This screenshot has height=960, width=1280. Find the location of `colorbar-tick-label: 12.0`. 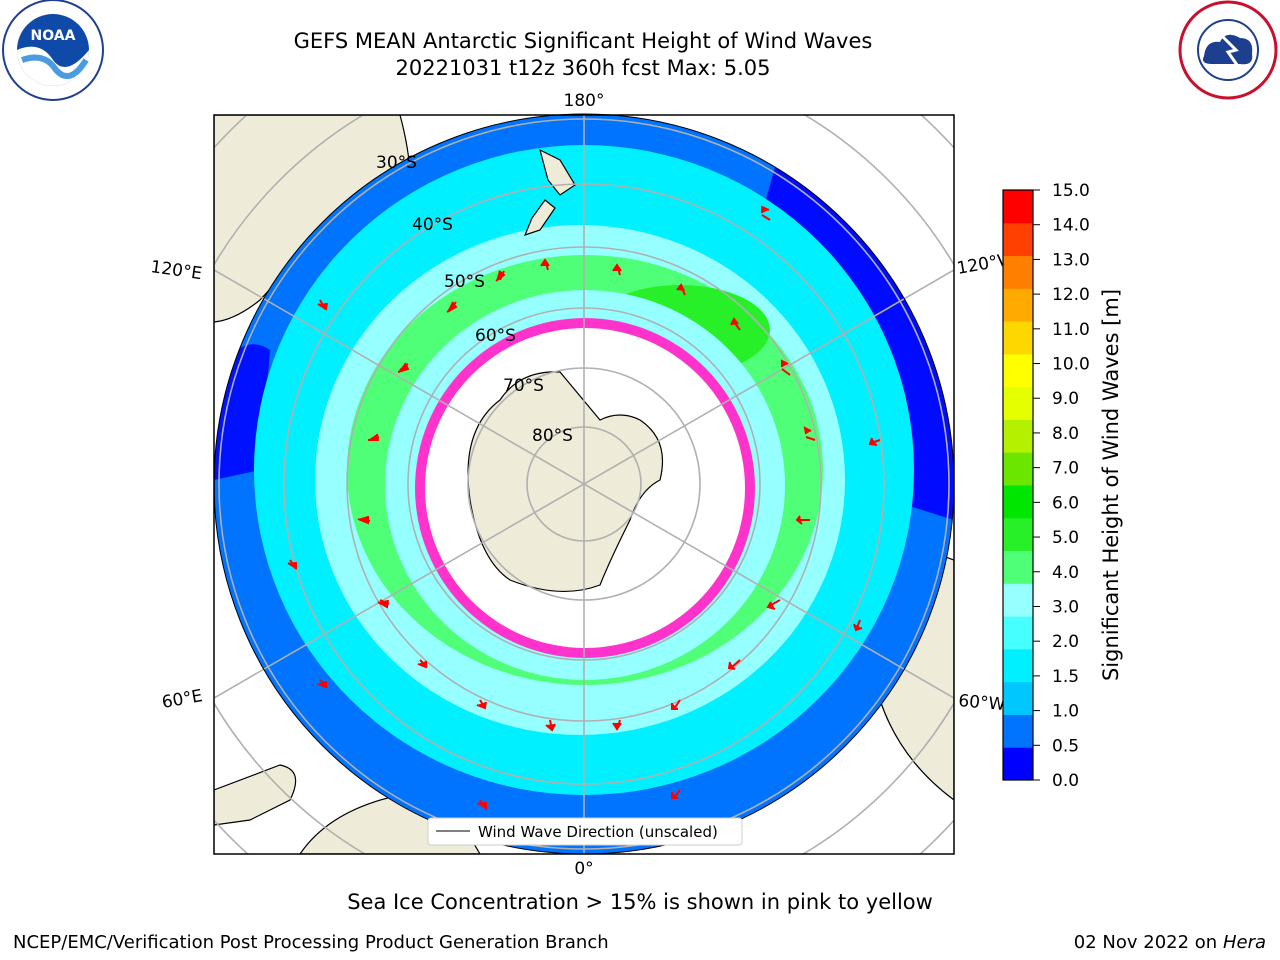

colorbar-tick-label: 12.0 is located at coordinates (1071, 295).